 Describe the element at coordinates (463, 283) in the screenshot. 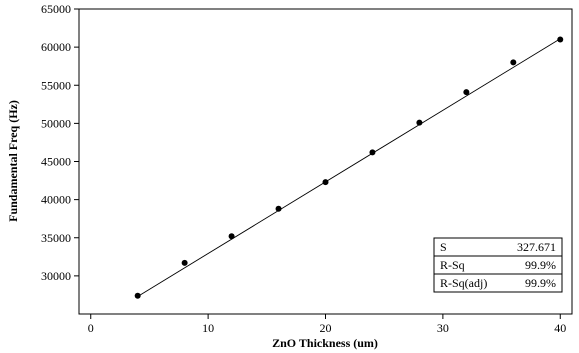

I see `stats-label-rsq-adj: R-Sq(adj)` at that location.